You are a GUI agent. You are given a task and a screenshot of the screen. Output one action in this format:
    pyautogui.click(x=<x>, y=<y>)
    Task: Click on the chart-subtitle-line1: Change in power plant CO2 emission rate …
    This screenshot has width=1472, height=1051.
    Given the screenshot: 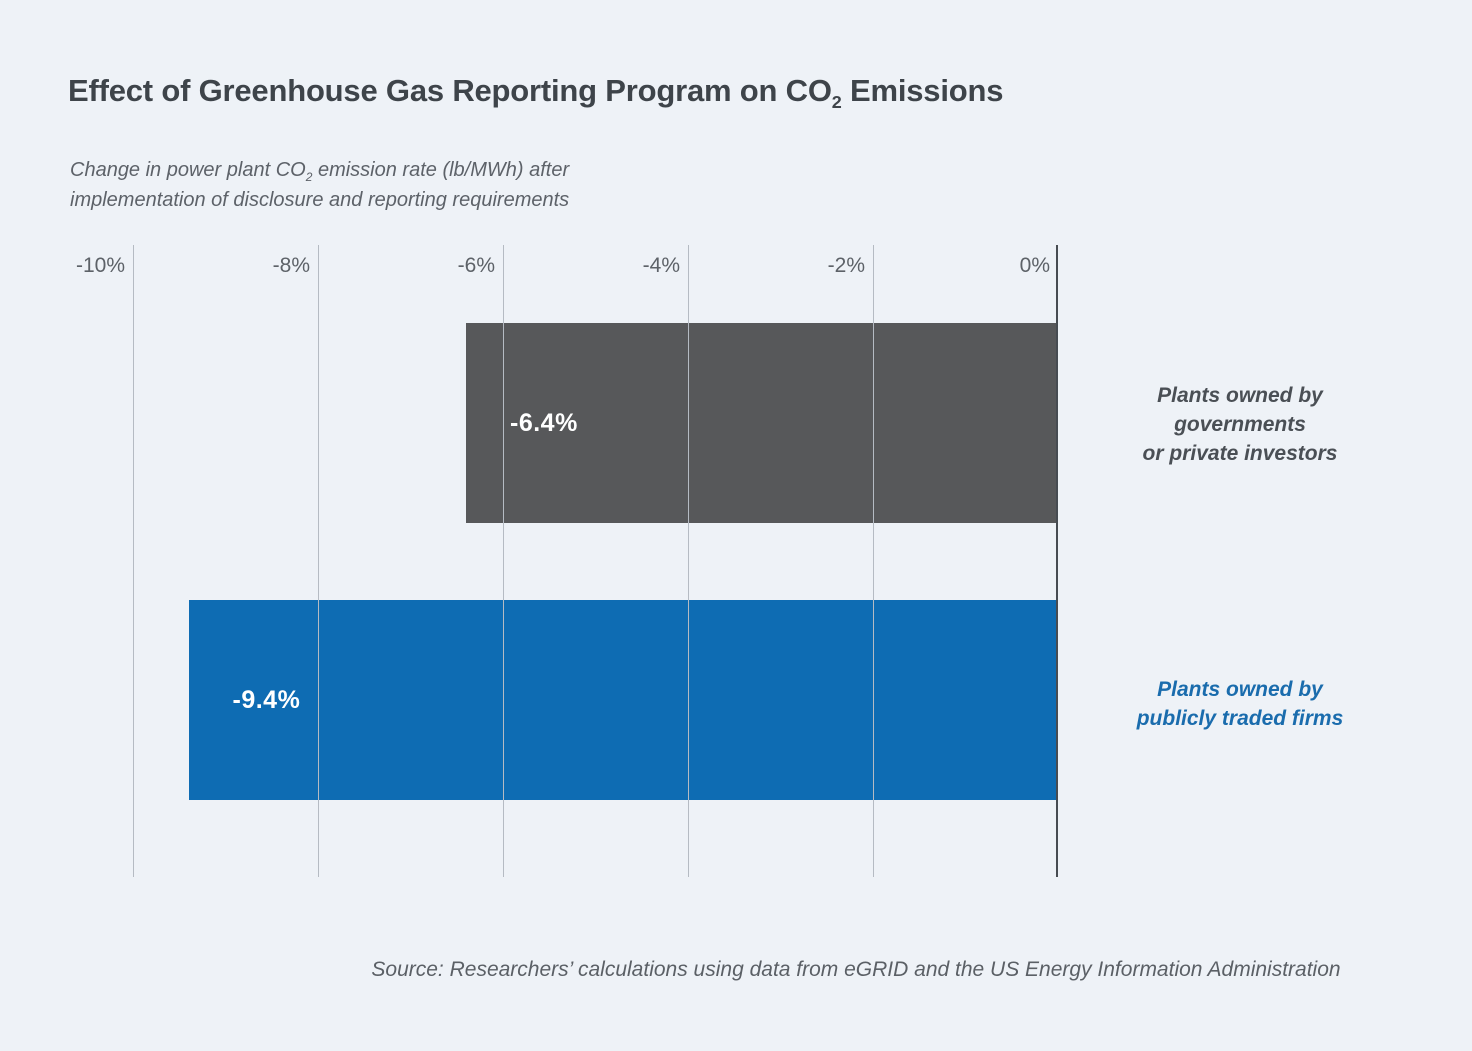 What is the action you would take?
    pyautogui.click(x=320, y=171)
    